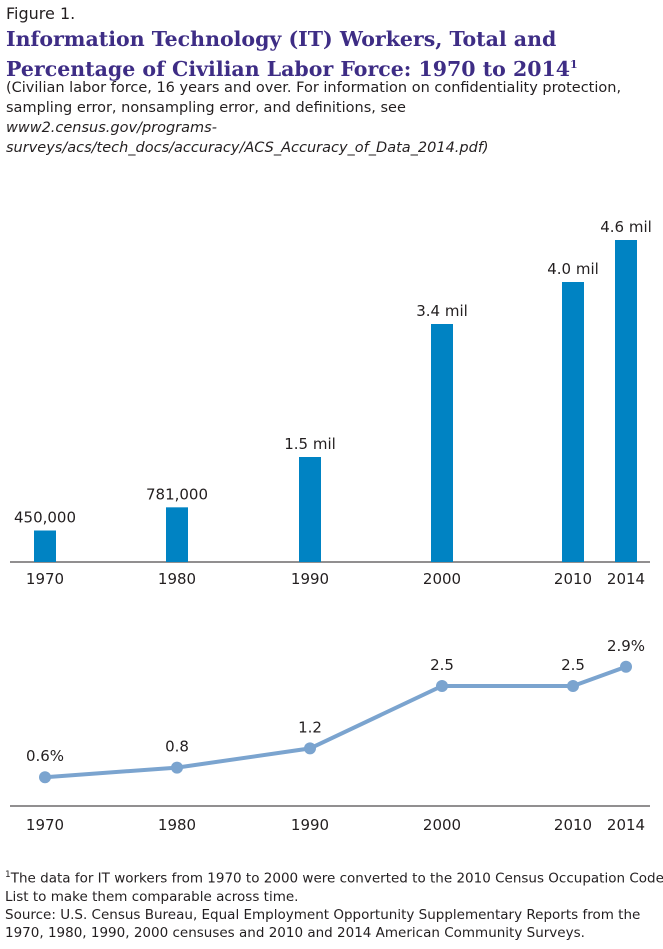 The height and width of the screenshot is (949, 663). I want to click on line-x-tick-2000: 2000, so click(442, 825).